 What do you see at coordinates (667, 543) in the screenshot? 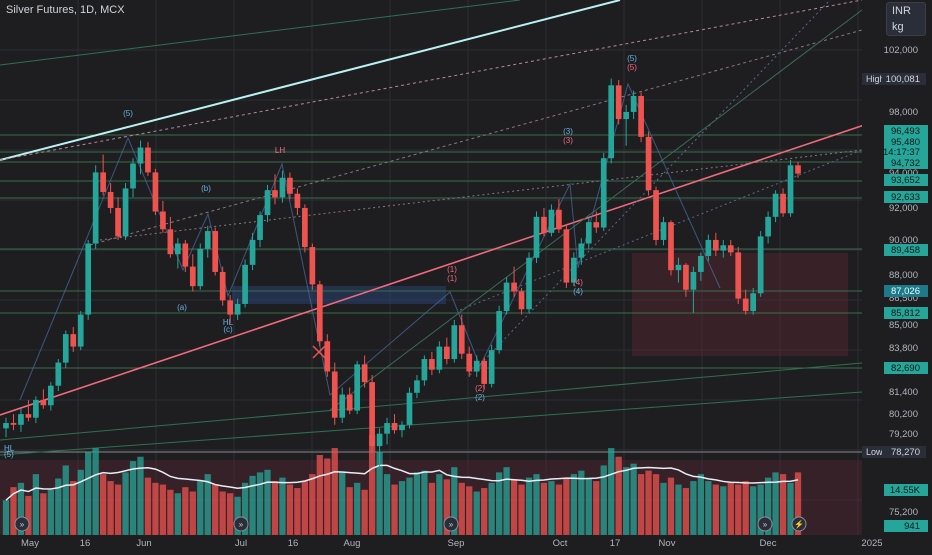
I see `time-tick-label: Nov` at bounding box center [667, 543].